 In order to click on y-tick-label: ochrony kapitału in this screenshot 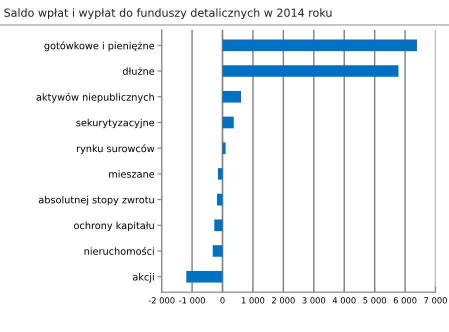, I will do `click(114, 227)`.